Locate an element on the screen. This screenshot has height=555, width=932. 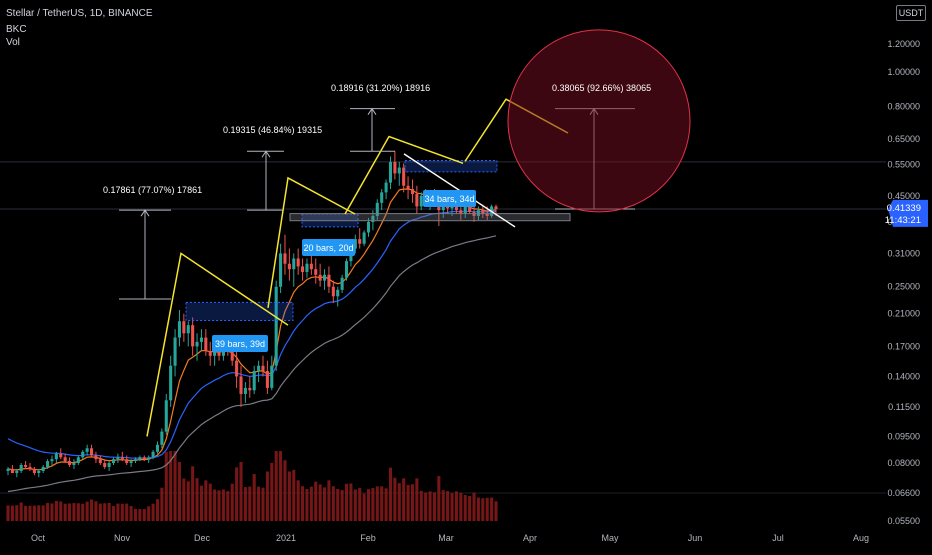
indicator-bkc-label: BKC is located at coordinates (16, 29).